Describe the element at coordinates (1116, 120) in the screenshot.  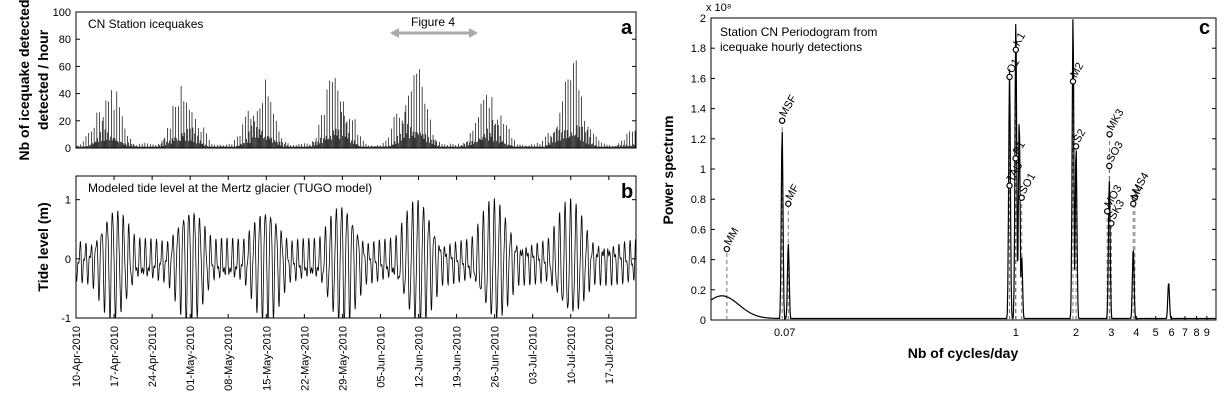
I see `c-constituent-label: MK3` at that location.